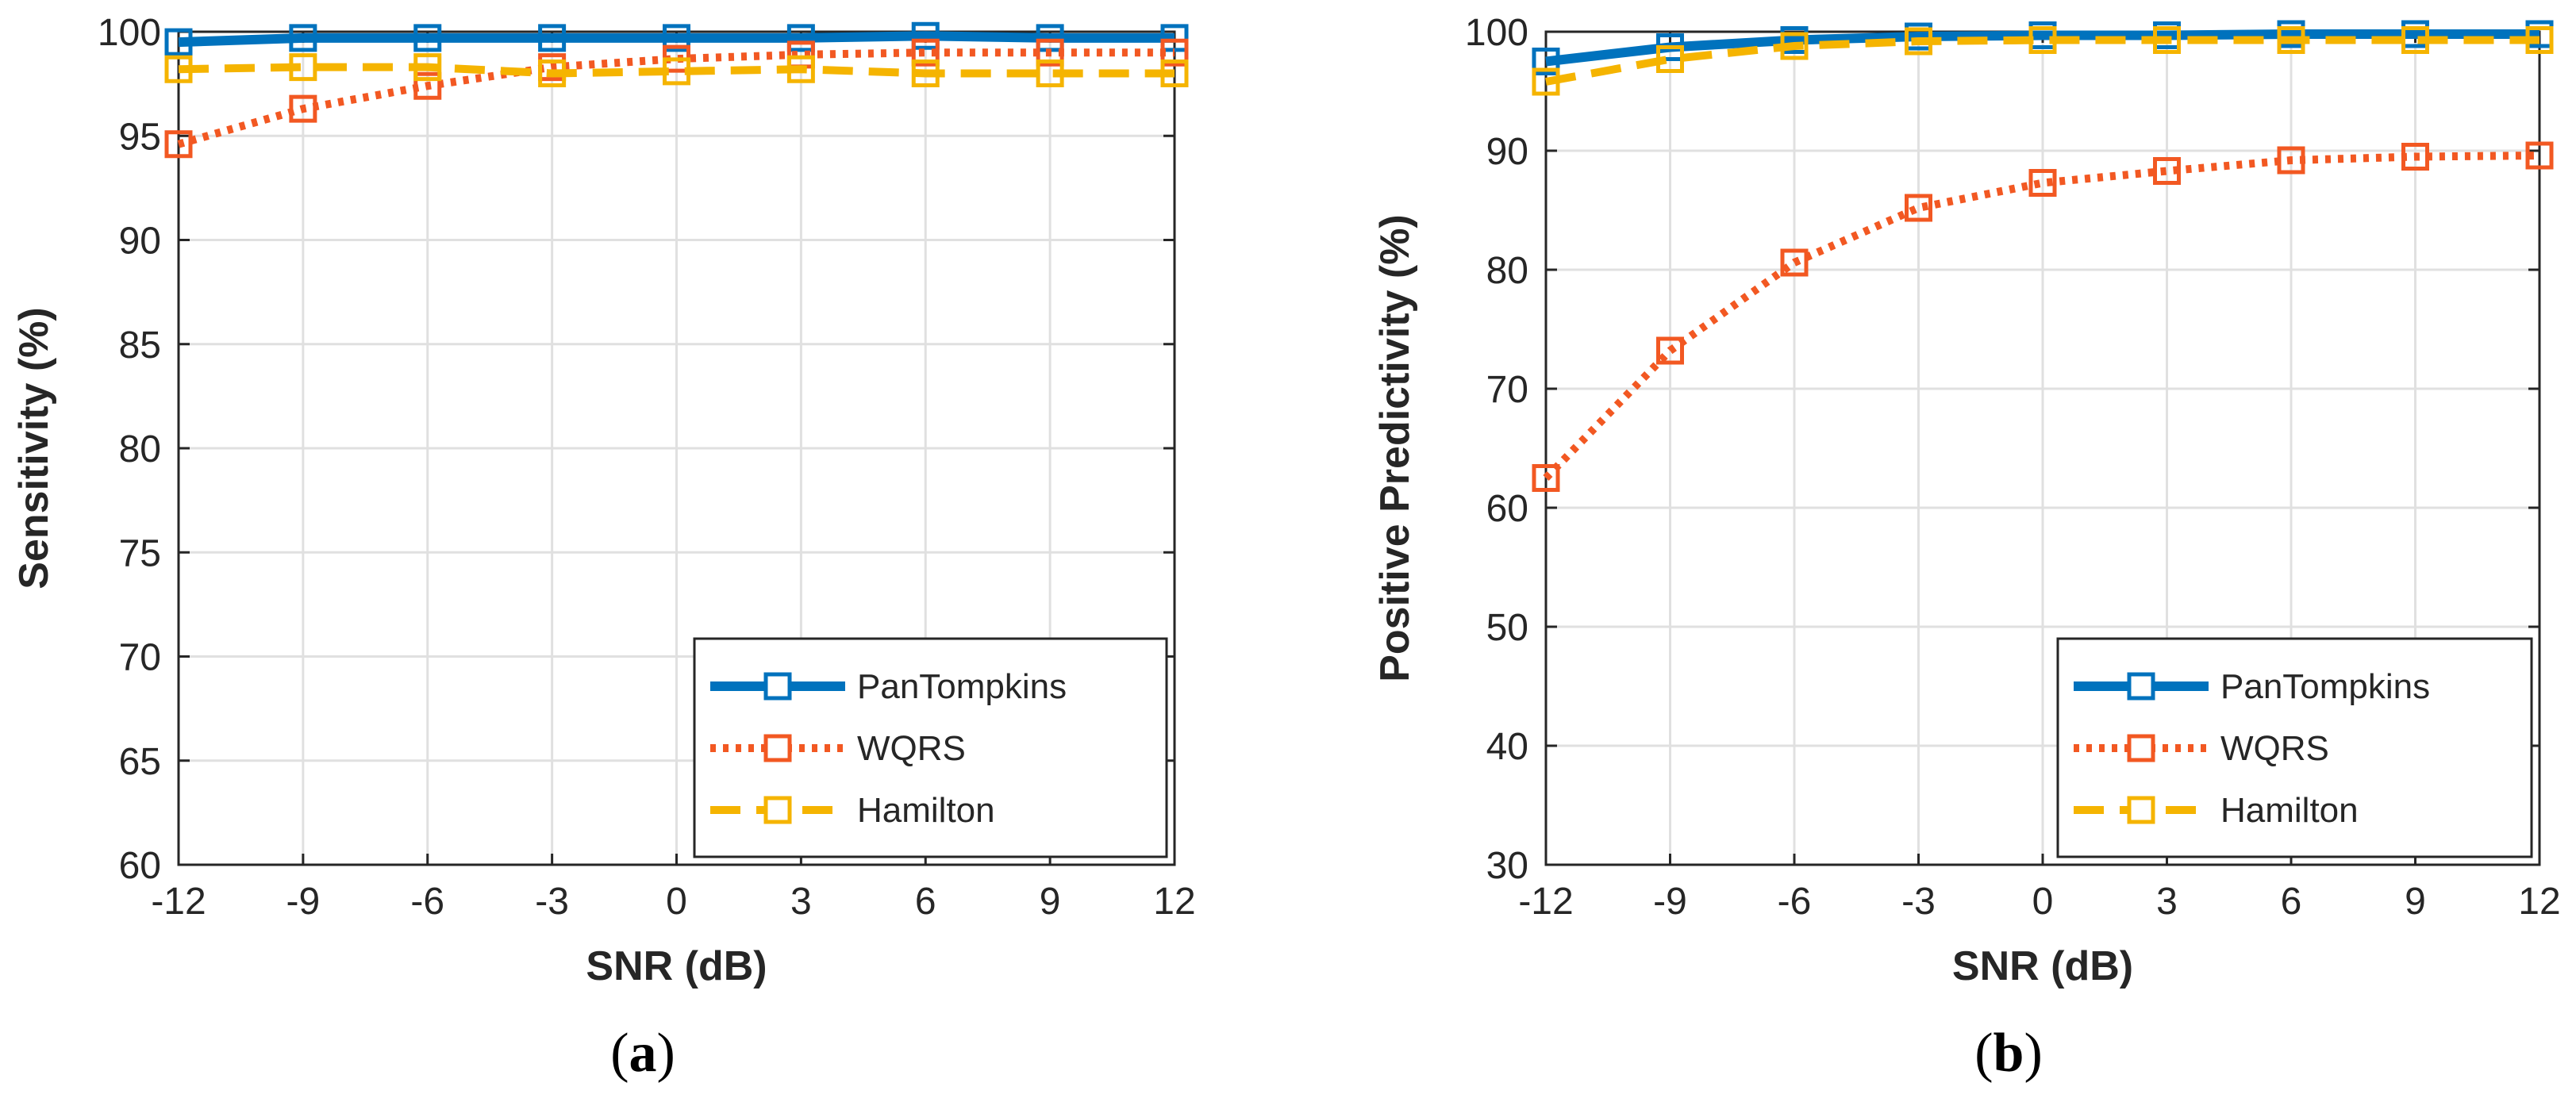 The width and height of the screenshot is (2576, 1098). Describe the element at coordinates (140, 762) in the screenshot. I see `y-tick-label: 65` at that location.